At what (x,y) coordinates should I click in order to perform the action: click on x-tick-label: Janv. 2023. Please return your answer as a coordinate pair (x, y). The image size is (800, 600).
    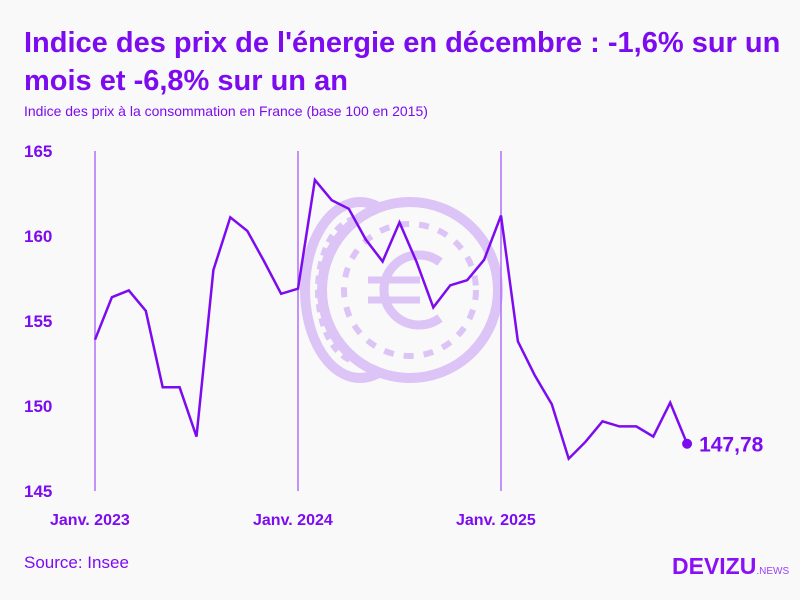
    Looking at the image, I should click on (90, 520).